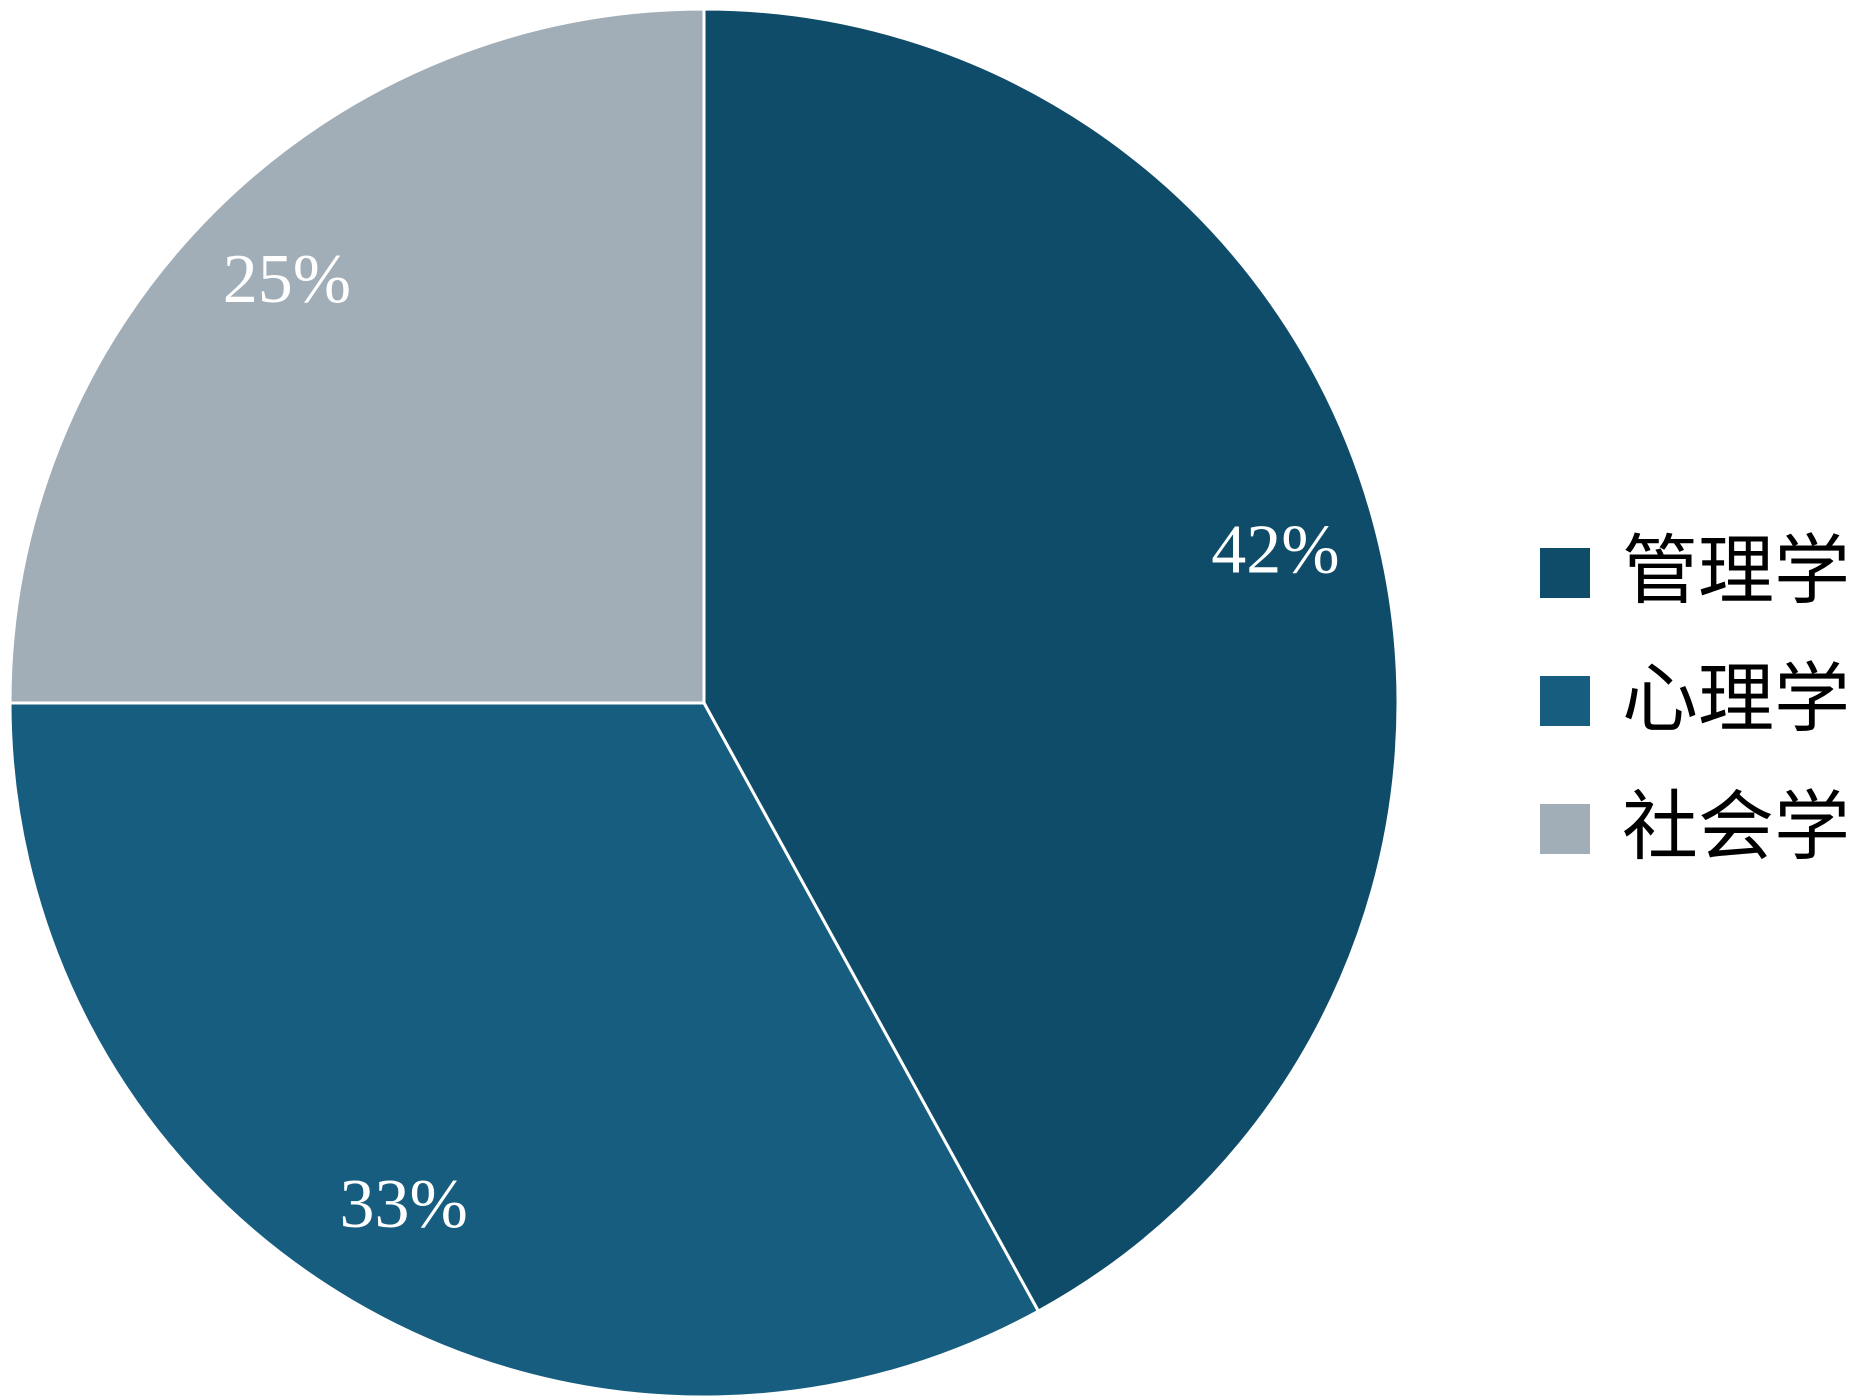 The width and height of the screenshot is (1876, 1400). What do you see at coordinates (1275, 549) in the screenshot?
I see `data-label: 42%` at bounding box center [1275, 549].